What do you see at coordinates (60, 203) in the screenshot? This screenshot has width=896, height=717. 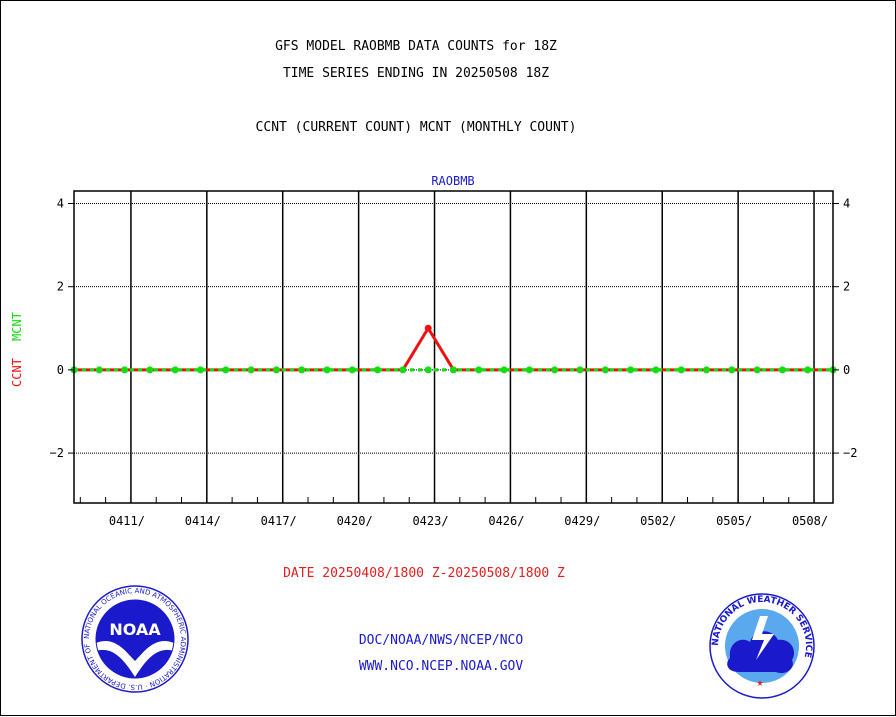 I see `y-tick-label-left: 4` at bounding box center [60, 203].